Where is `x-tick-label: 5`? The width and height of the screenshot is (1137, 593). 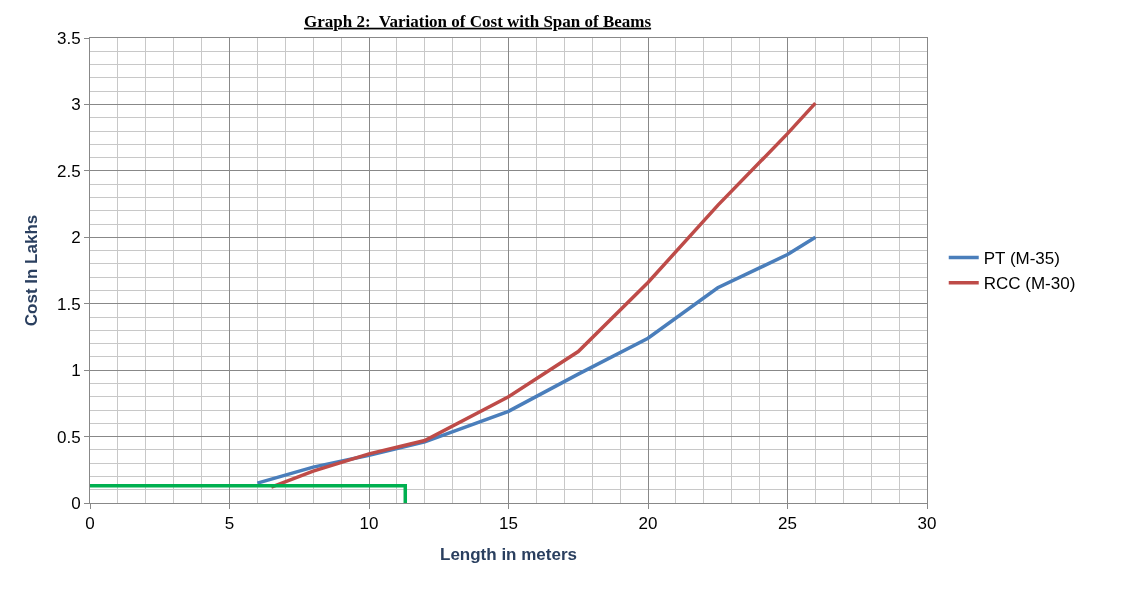
x-tick-label: 5 is located at coordinates (229, 524).